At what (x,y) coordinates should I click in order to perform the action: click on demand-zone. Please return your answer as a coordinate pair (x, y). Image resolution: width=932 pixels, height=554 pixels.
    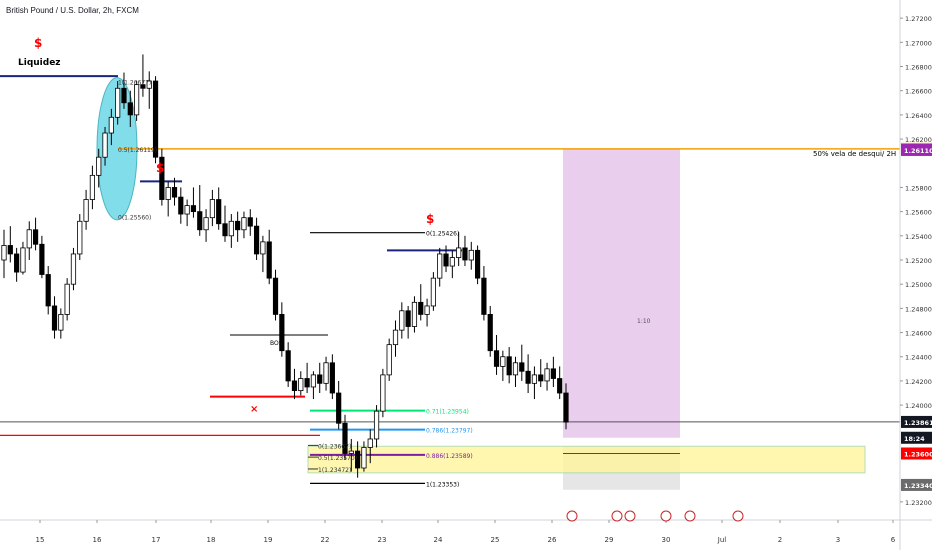
    Looking at the image, I should click on (586, 459).